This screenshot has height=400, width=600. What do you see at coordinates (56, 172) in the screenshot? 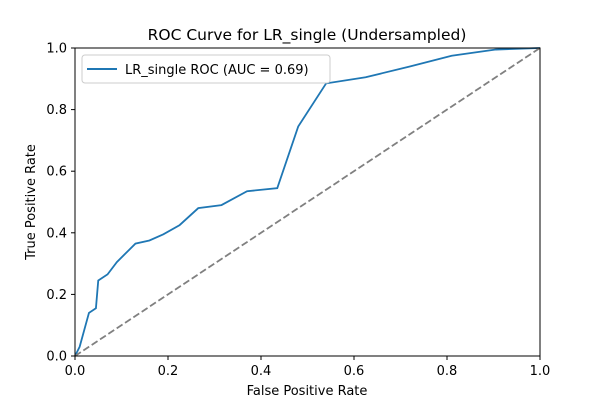
I see `y-tick-label: 0.6` at bounding box center [56, 172].